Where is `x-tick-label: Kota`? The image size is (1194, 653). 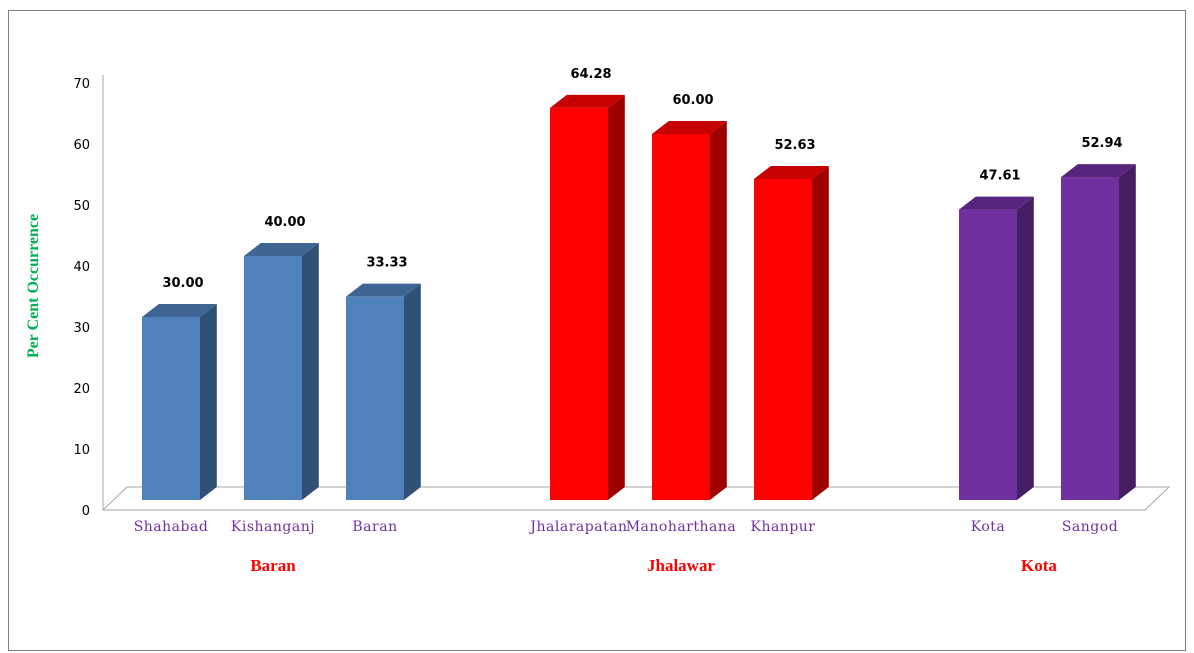 x-tick-label: Kota is located at coordinates (988, 527).